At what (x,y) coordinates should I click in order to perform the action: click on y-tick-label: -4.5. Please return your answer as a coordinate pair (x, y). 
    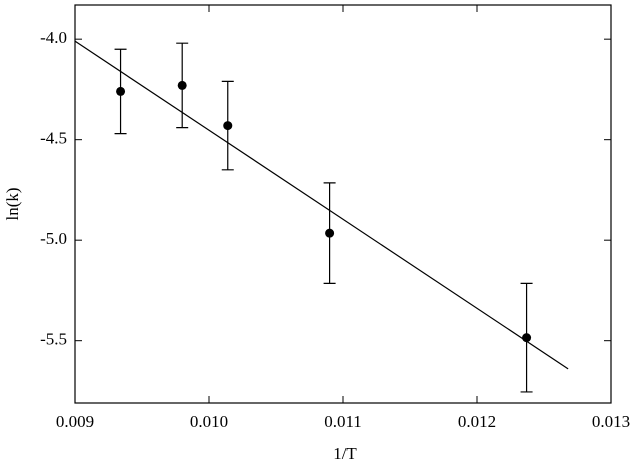
    Looking at the image, I should click on (53, 138).